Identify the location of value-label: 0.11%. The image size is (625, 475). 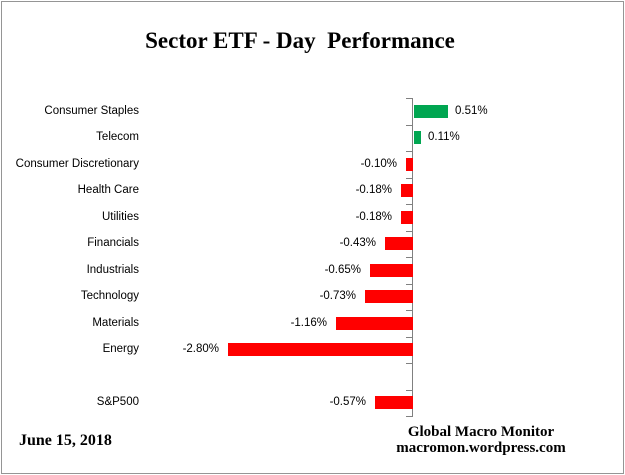
(444, 137).